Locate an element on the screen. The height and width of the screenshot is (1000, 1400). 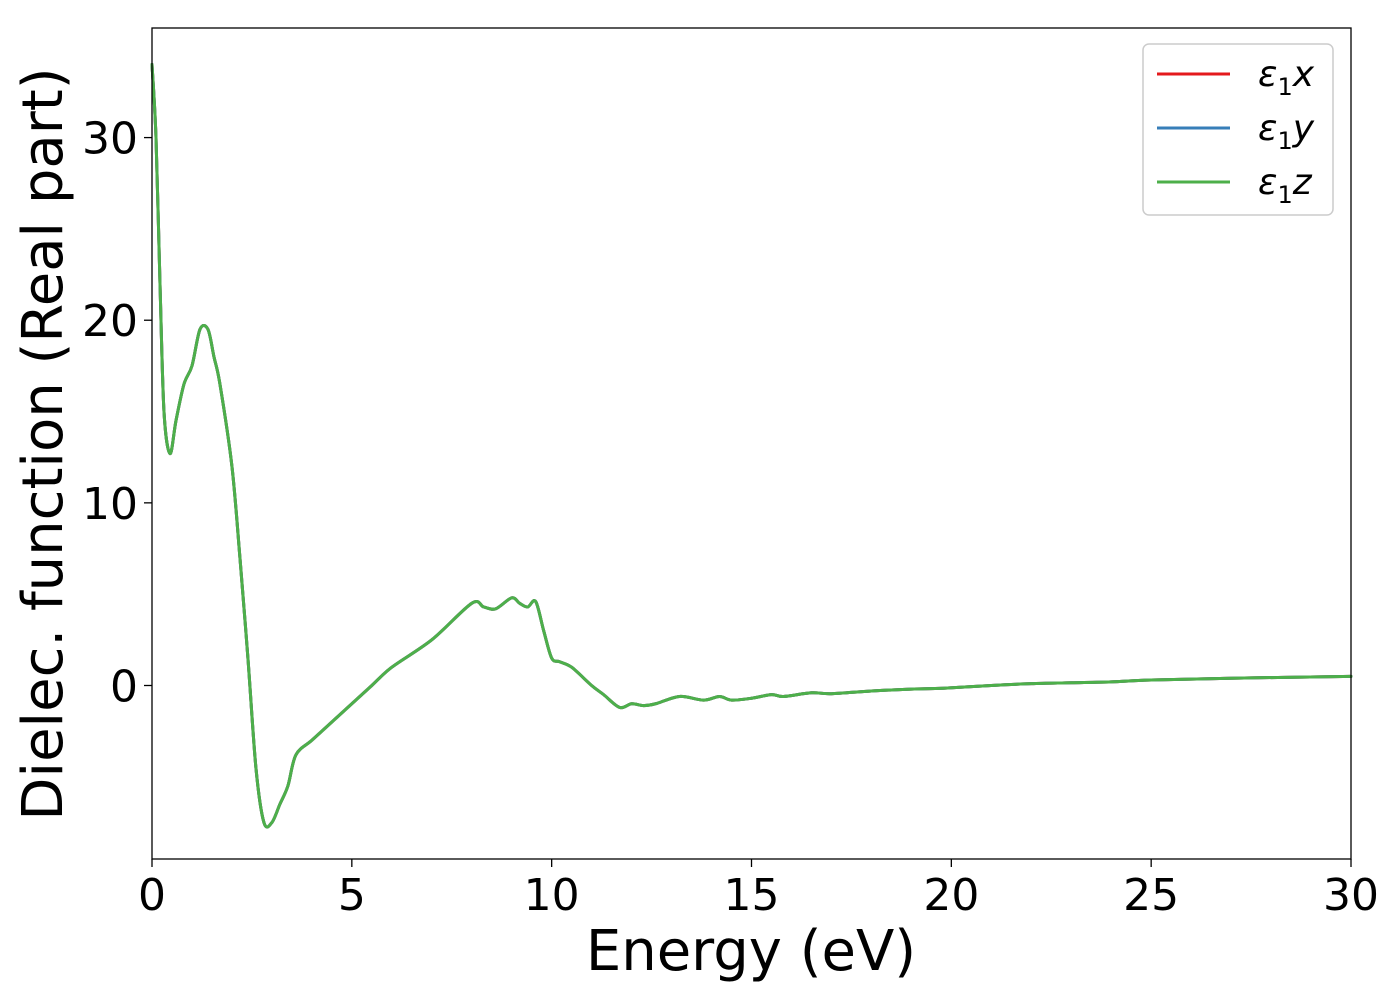
y-tick-label: 0 is located at coordinates (124, 686).